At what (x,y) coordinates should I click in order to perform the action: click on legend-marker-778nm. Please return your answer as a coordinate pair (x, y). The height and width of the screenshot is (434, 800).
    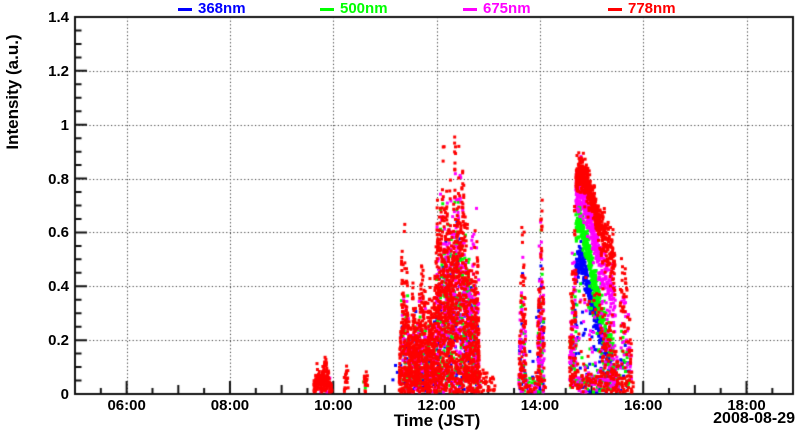
    Looking at the image, I should click on (615, 9).